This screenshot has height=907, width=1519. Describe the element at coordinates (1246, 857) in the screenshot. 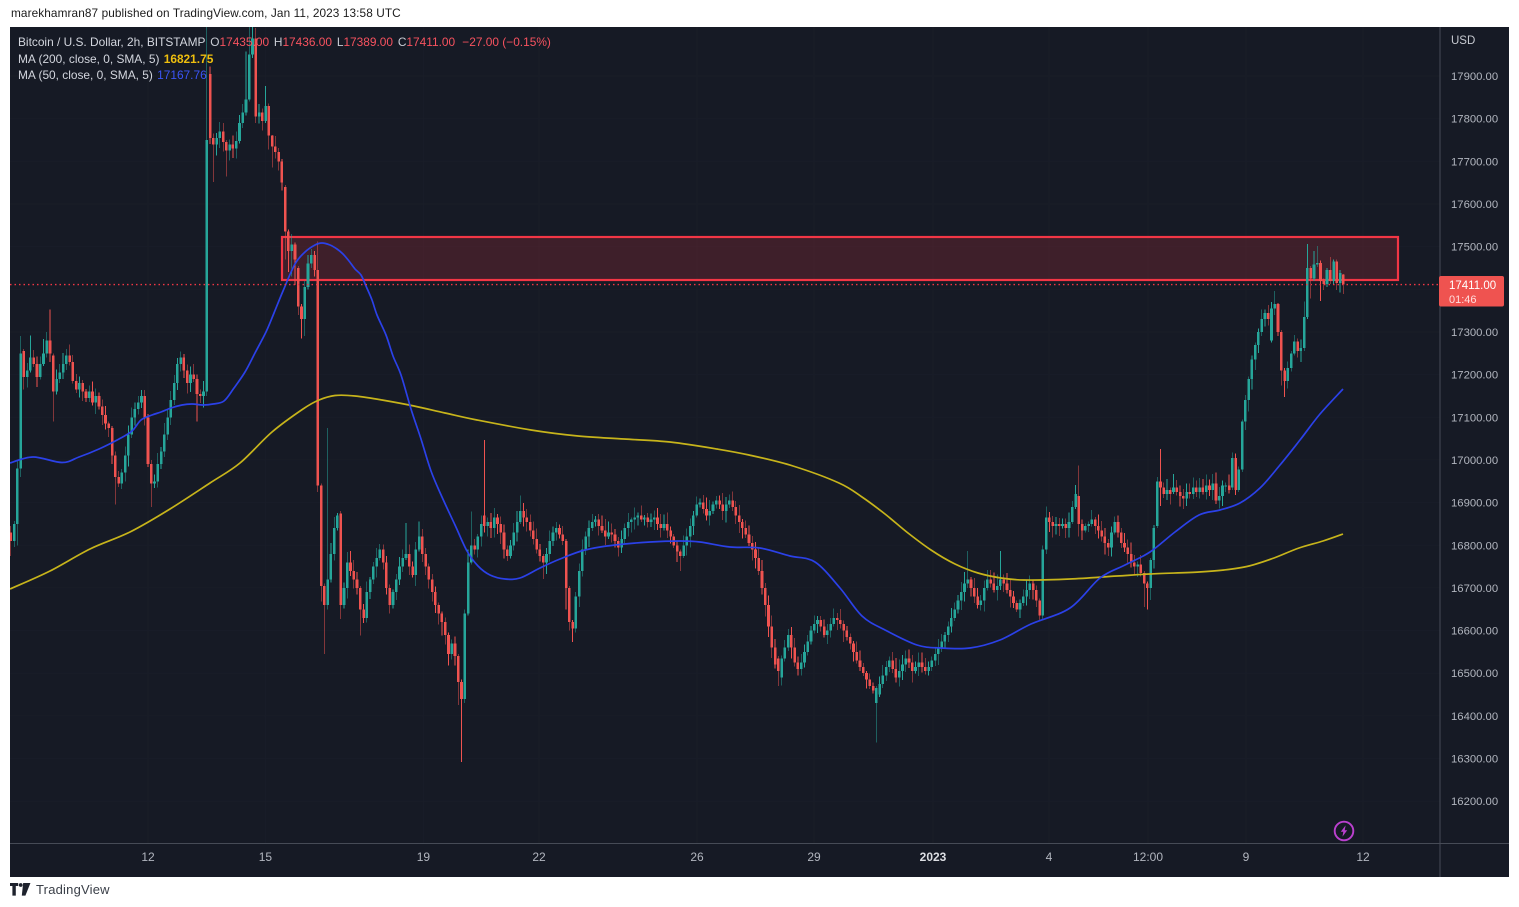

I see `svg-text: 9` at that location.